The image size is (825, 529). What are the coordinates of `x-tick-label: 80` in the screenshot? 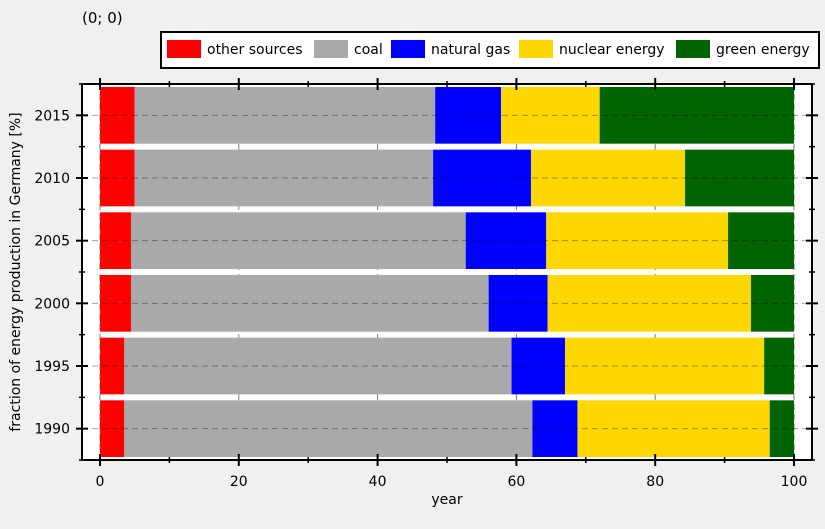 It's located at (655, 482).